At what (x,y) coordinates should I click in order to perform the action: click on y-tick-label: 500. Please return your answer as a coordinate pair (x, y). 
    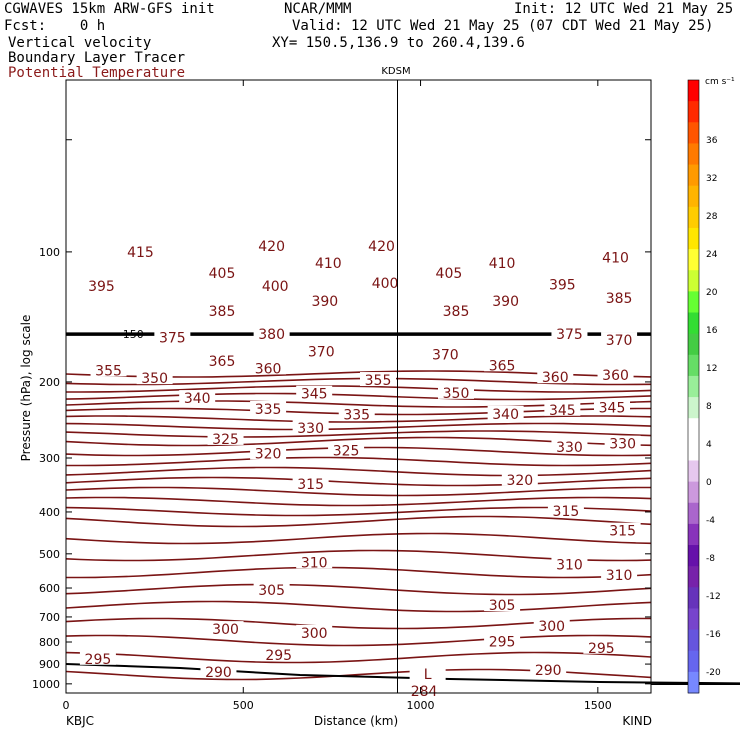
    Looking at the image, I should click on (49, 554).